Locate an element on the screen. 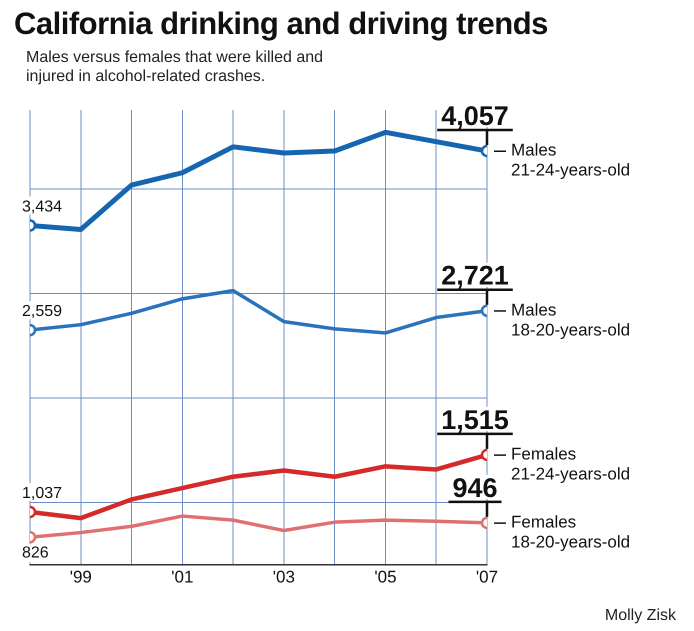 This screenshot has width=694, height=631. data-label: 2,559 is located at coordinates (42, 311).